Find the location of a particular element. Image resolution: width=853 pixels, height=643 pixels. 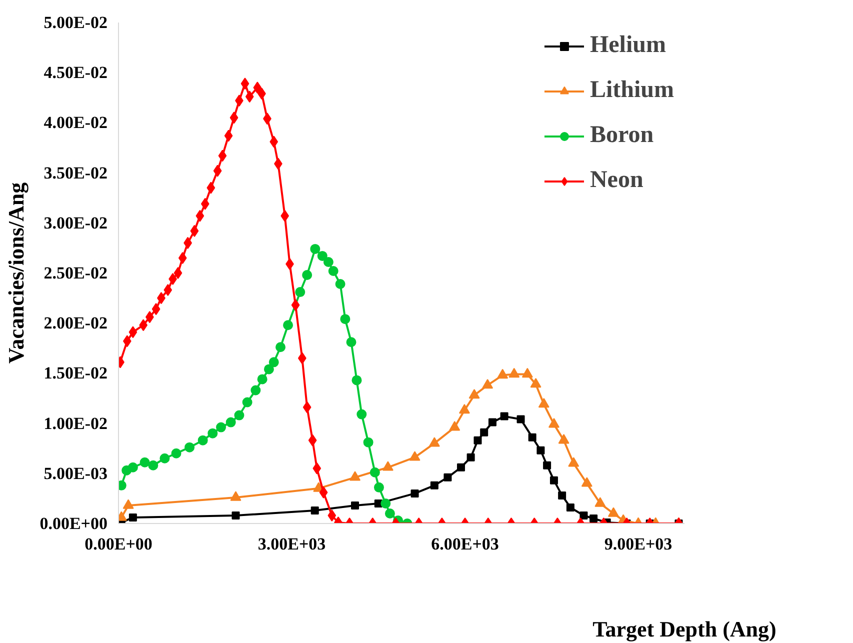

x-tick-label: 9.00E+03 is located at coordinates (638, 544).